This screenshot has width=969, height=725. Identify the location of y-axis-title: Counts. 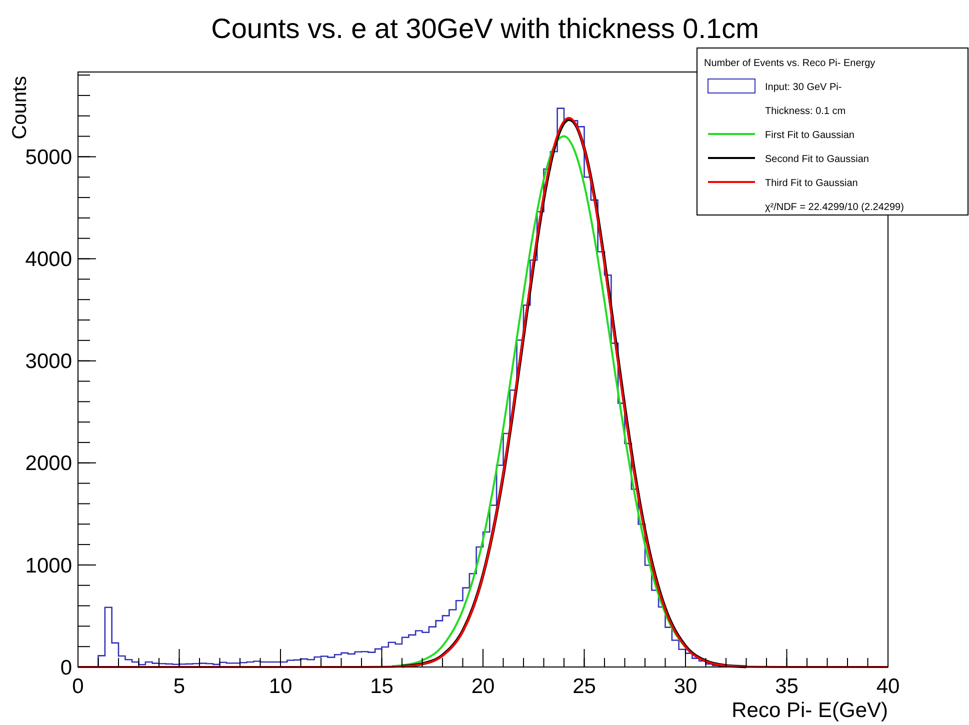
(20, 108).